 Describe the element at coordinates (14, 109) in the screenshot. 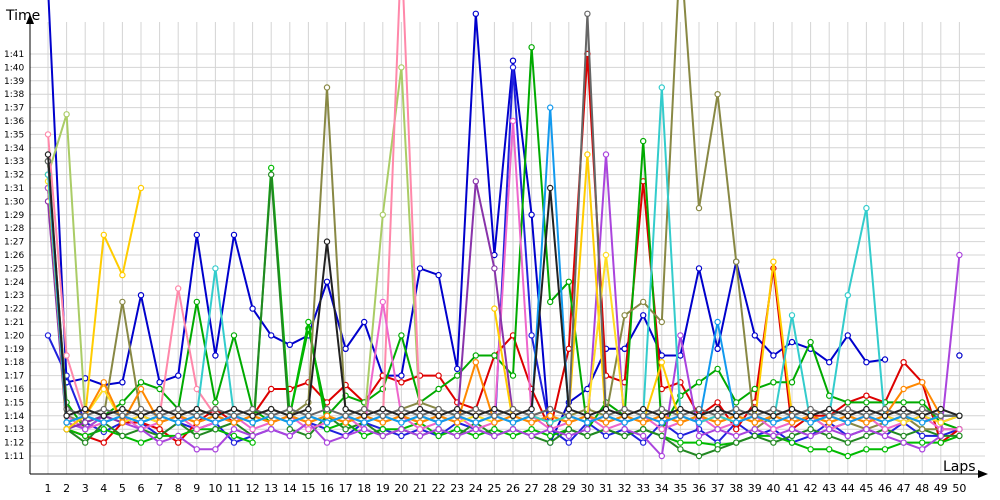

I see `y-tick-label: 1:37` at that location.